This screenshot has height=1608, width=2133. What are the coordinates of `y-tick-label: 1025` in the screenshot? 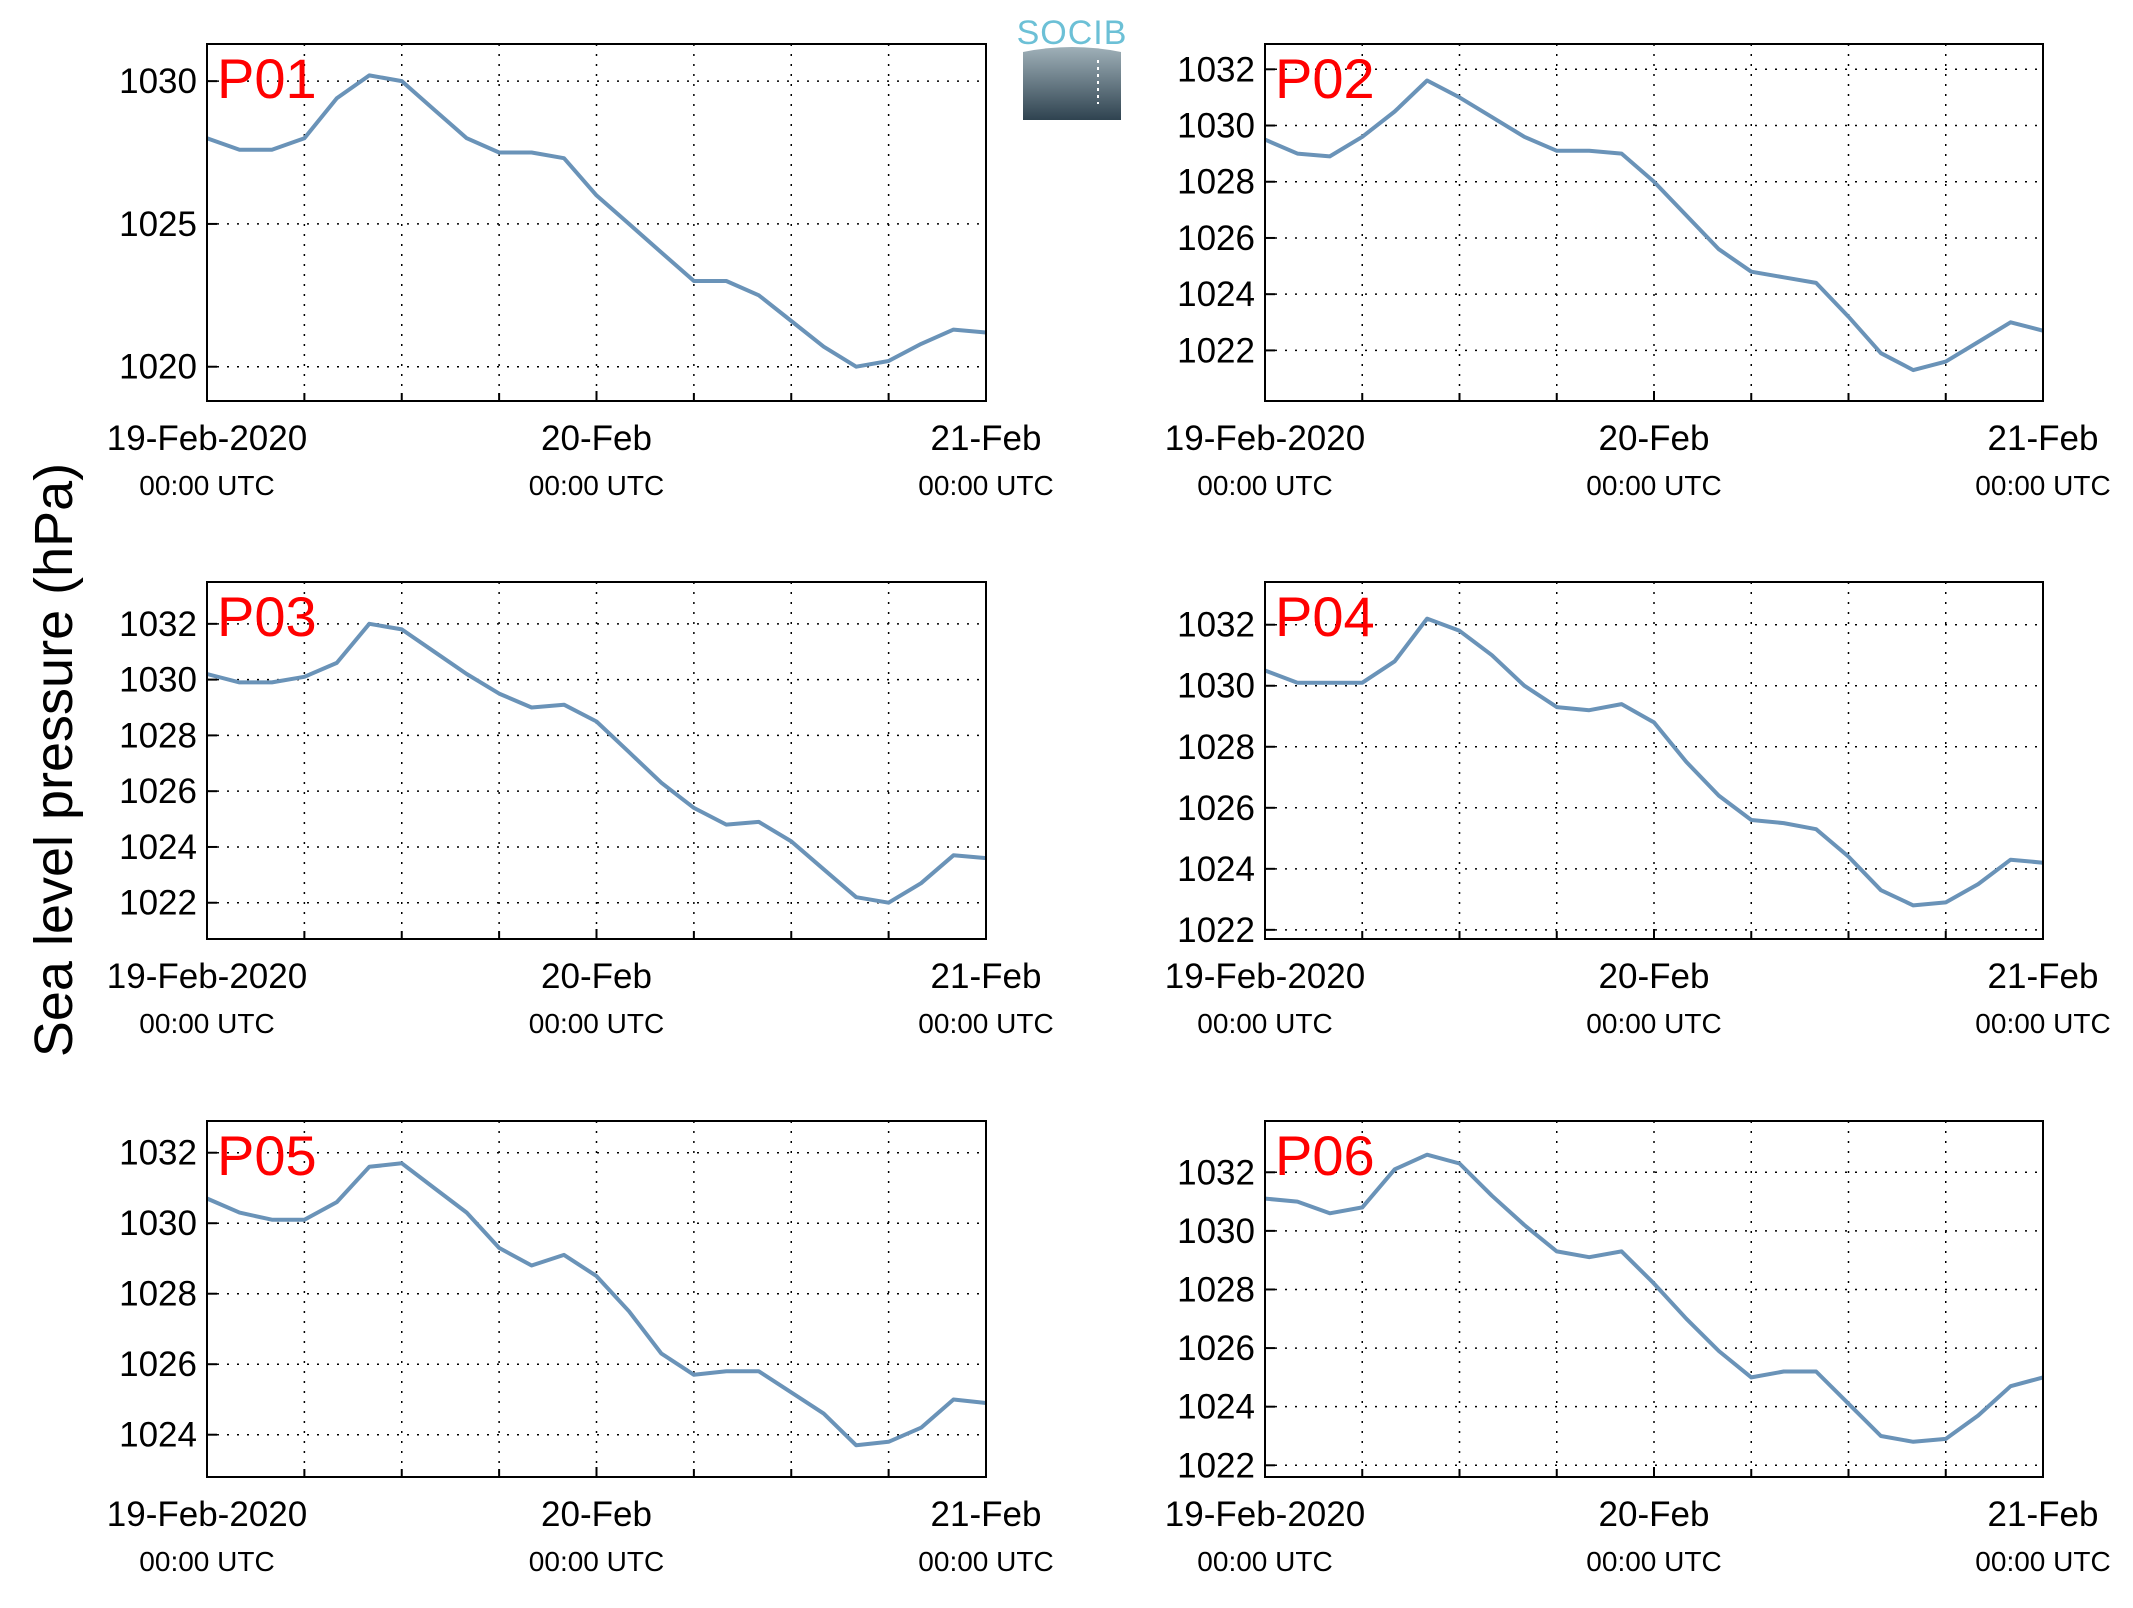 It's located at (158, 224).